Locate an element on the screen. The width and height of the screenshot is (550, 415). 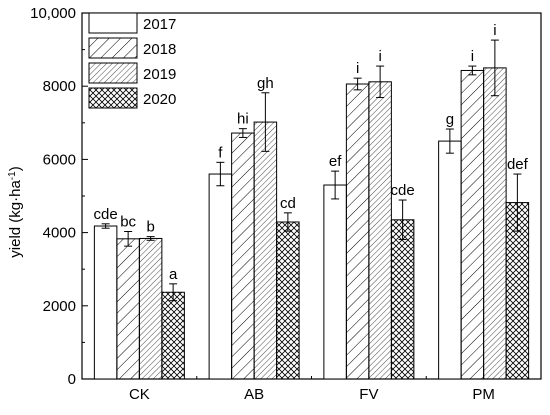
bar-2019-fv is located at coordinates (380, 230).